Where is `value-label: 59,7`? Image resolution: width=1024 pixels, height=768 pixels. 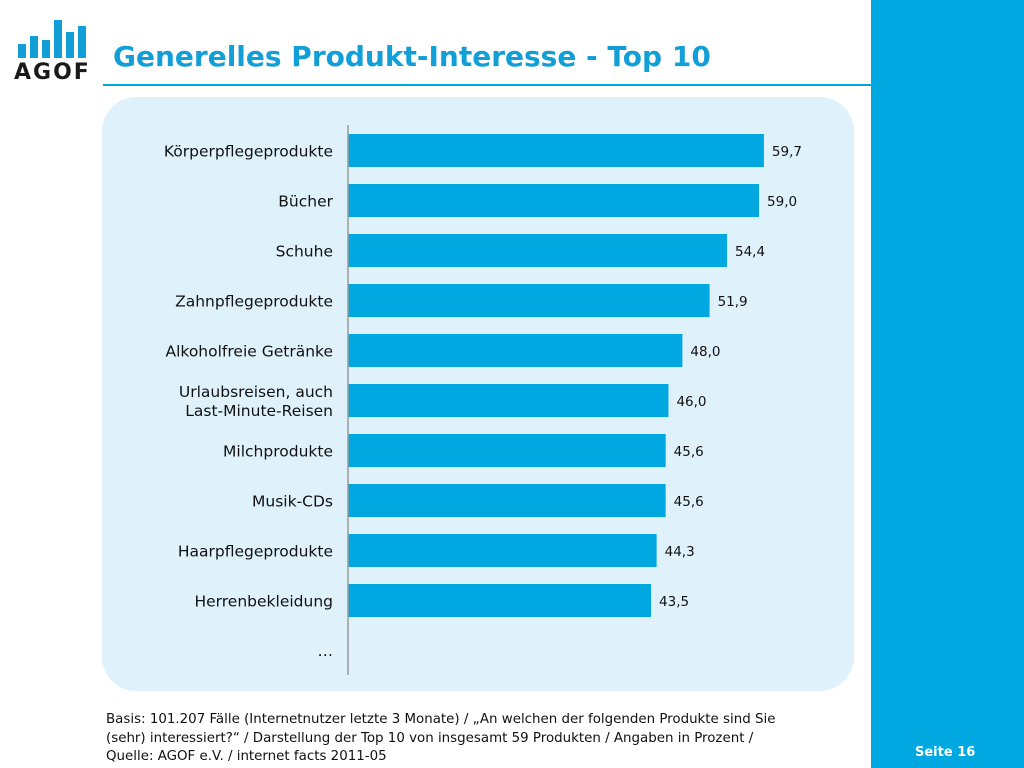
value-label: 59,7 is located at coordinates (787, 152).